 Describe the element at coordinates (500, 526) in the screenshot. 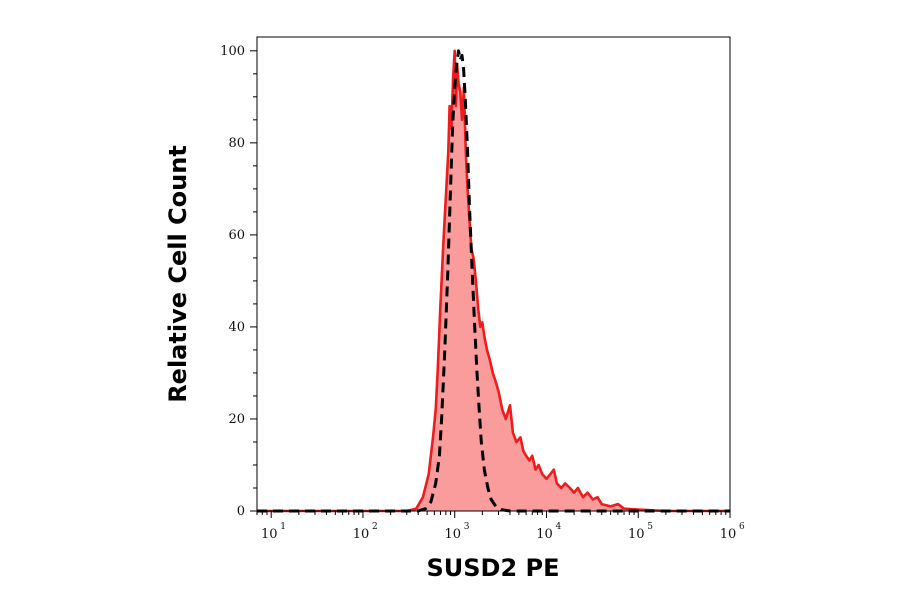

I see `x-axis: 10 1 10 2 10 3 10 4 10 5 10 6` at that location.